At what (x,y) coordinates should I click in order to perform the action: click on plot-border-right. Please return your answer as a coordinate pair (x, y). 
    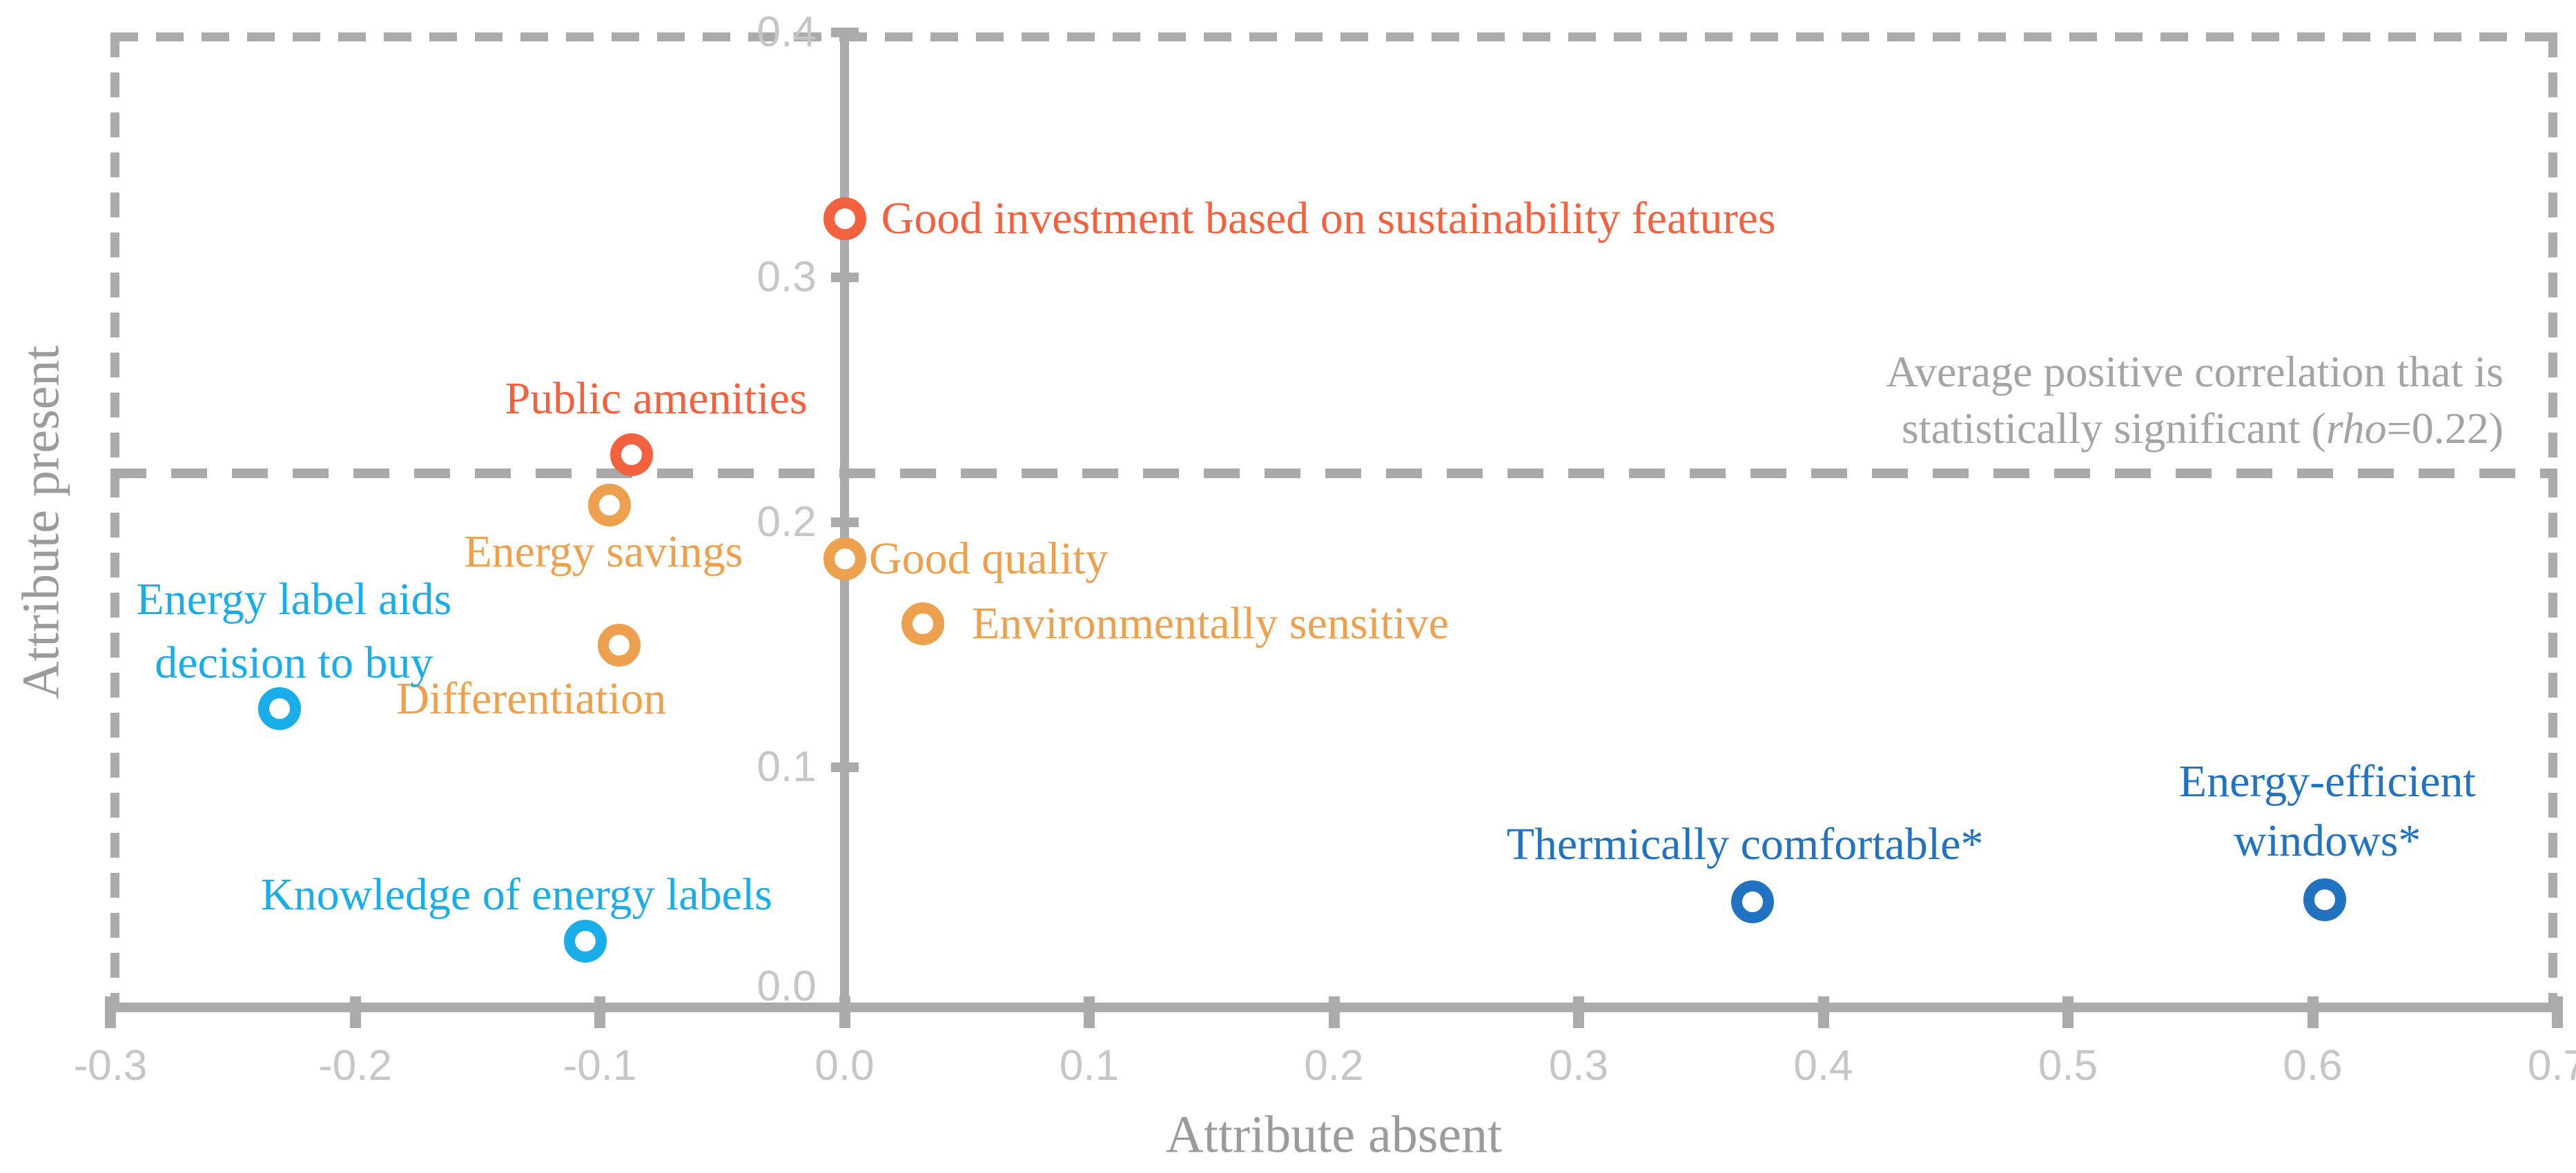
    Looking at the image, I should click on (2552, 522).